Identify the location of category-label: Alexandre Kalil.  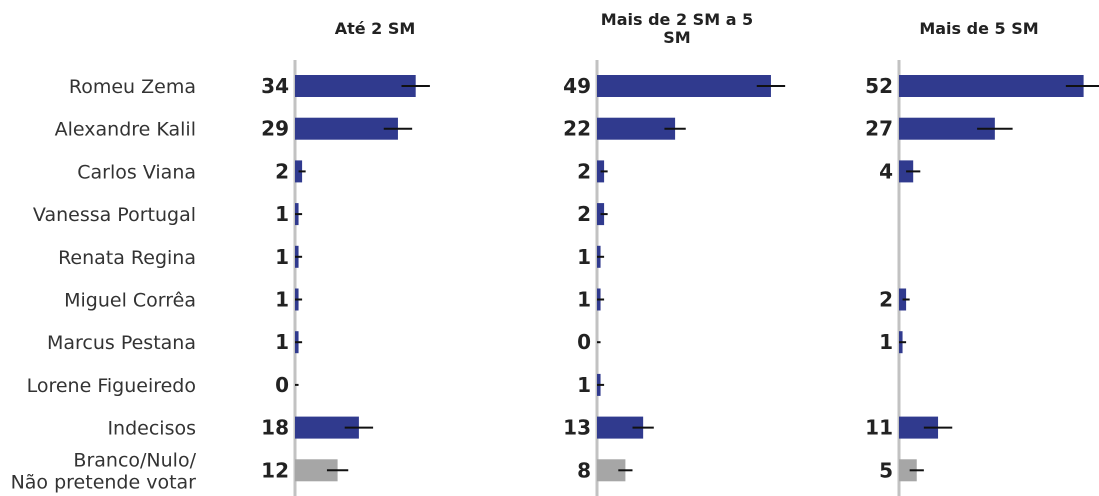
(125, 130).